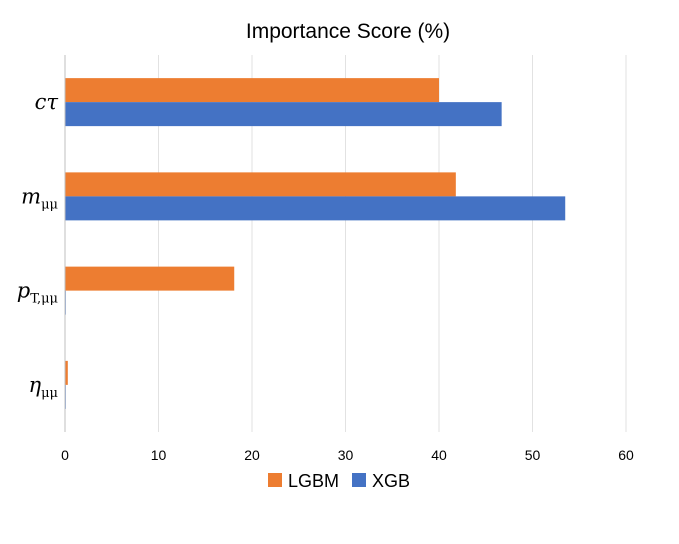 Image resolution: width=679 pixels, height=544 pixels. What do you see at coordinates (275, 480) in the screenshot?
I see `legend-swatch-lgbm` at bounding box center [275, 480].